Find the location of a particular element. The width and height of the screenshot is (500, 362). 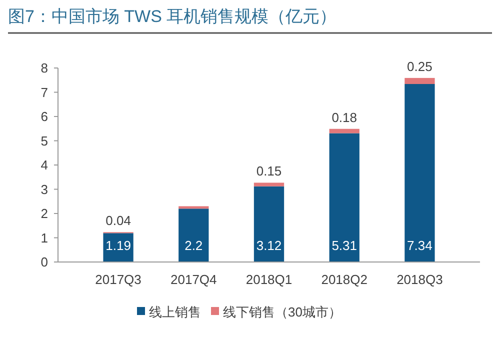

y-tick-label: 8 is located at coordinates (44, 68).